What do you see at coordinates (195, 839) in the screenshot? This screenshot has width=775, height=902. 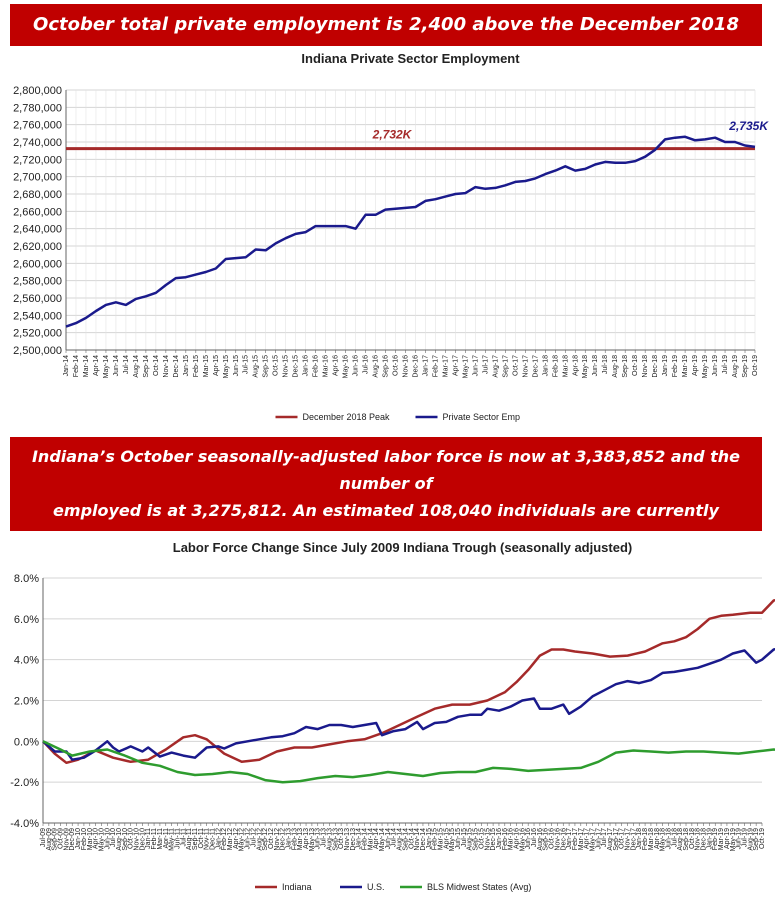 I see `x-tick-label: Sep-11` at bounding box center [195, 839].